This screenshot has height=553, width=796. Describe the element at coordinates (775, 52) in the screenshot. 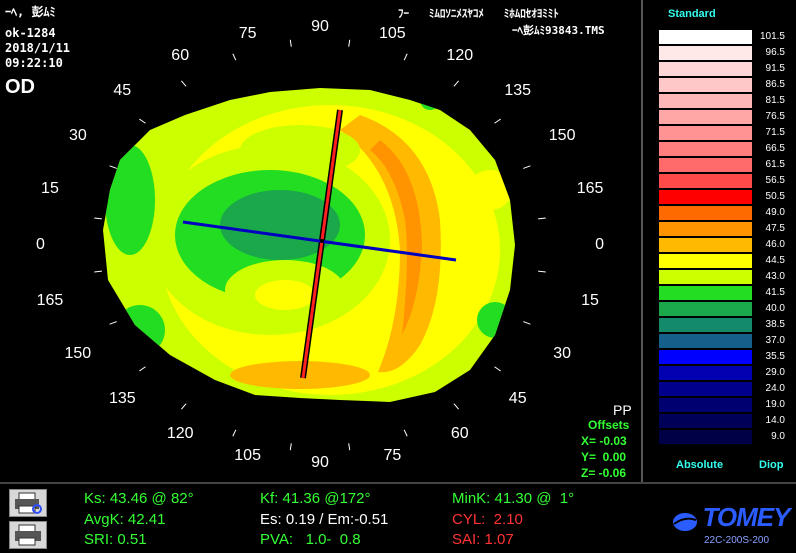

I see `scale-value: 96.5` at that location.